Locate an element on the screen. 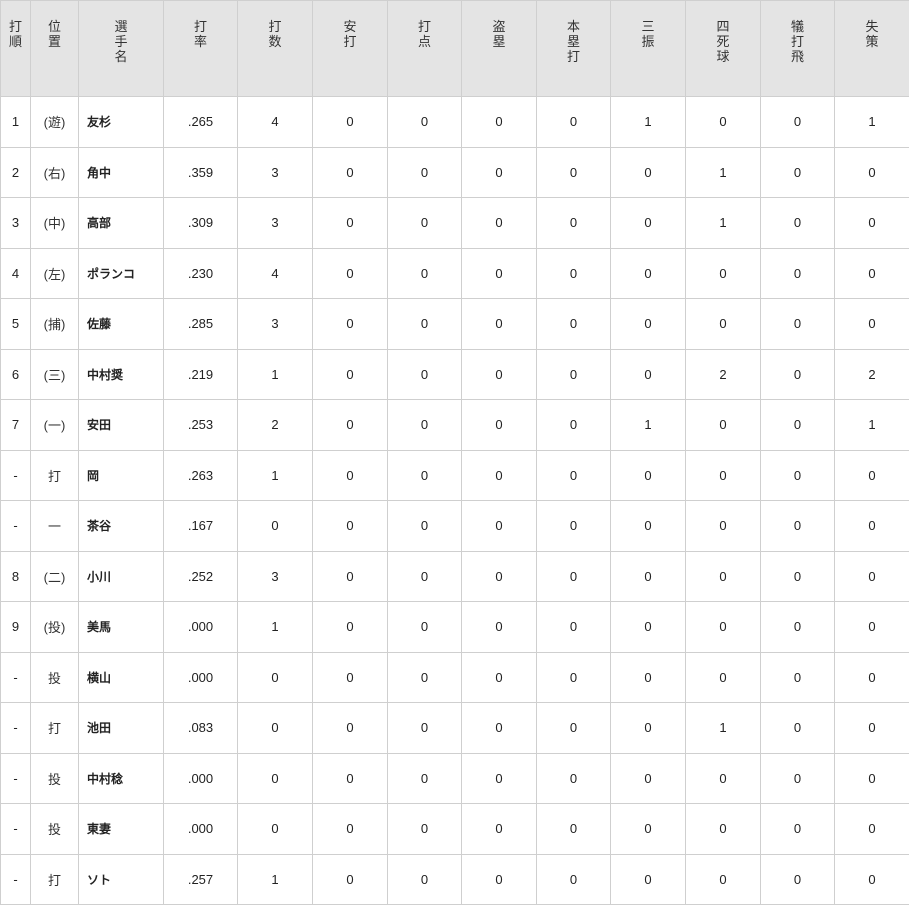  cell-position: (右) is located at coordinates (55, 172).